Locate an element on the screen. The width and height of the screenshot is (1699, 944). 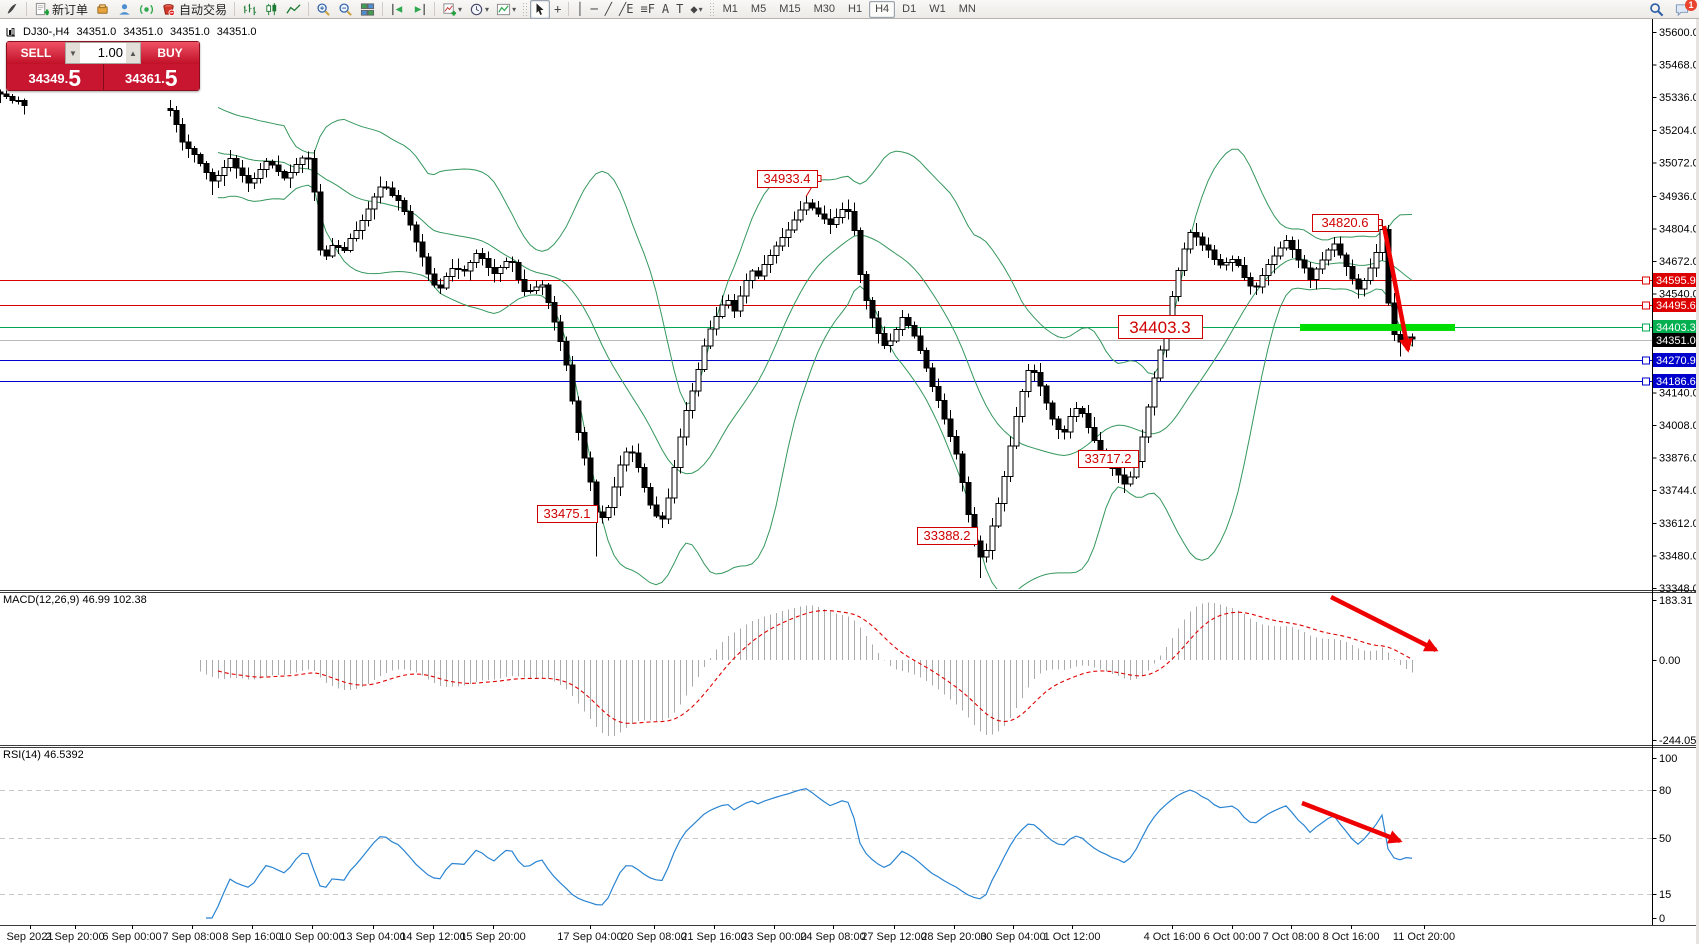
tile-windows-icon is located at coordinates (367, 9).